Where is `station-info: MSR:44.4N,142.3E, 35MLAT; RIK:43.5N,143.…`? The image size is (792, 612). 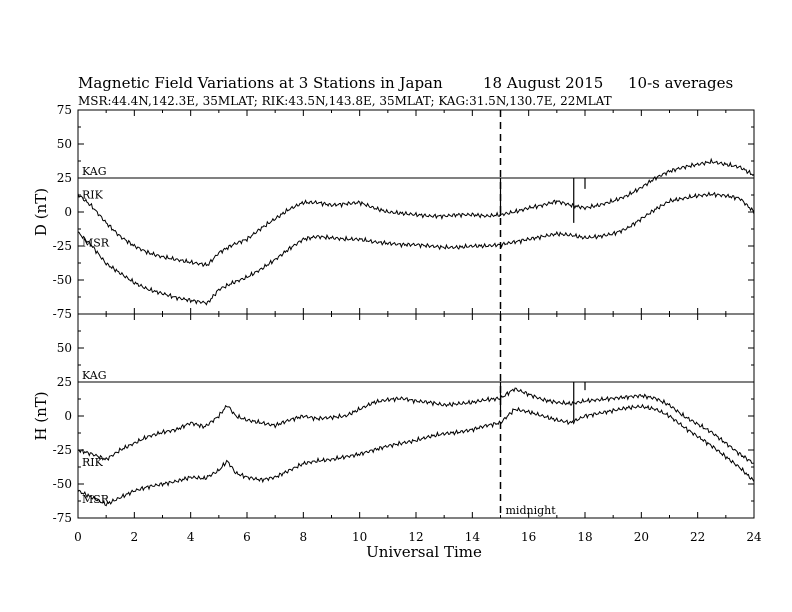 station-info: MSR:44.4N,142.3E, 35MLAT; RIK:43.5N,143.… is located at coordinates (345, 101).